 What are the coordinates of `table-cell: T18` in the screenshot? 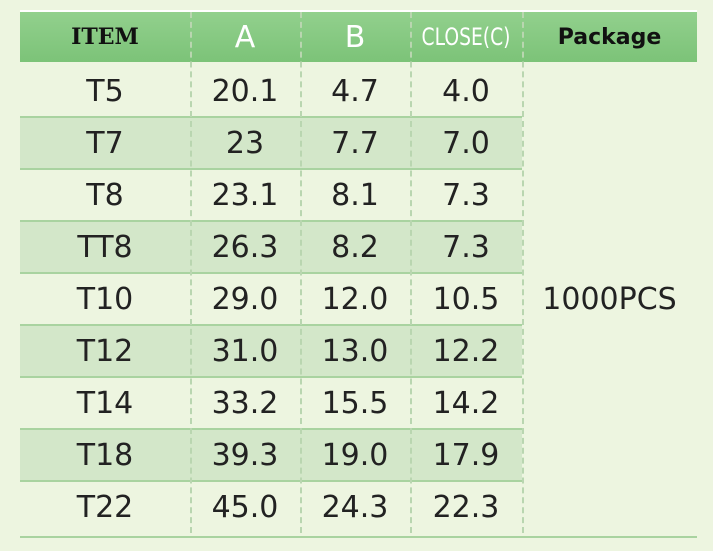 It's located at (105, 455).